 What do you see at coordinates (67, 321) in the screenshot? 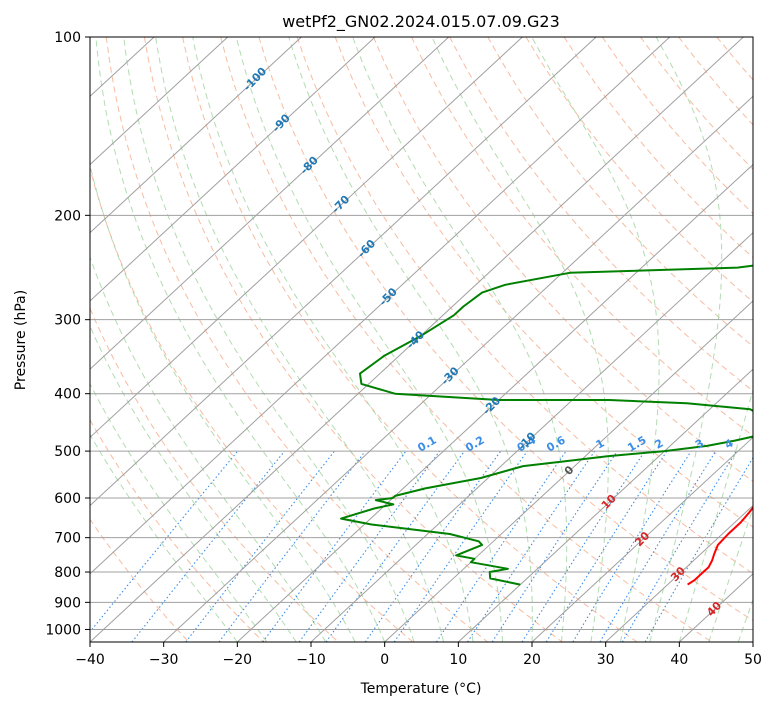
I see `y-tick-label: 300` at bounding box center [67, 321].